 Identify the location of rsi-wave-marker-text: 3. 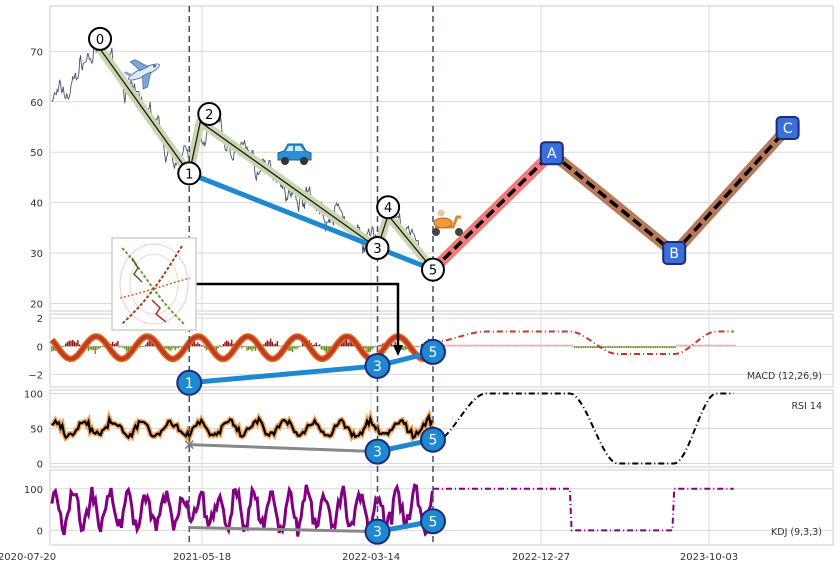
(377, 453).